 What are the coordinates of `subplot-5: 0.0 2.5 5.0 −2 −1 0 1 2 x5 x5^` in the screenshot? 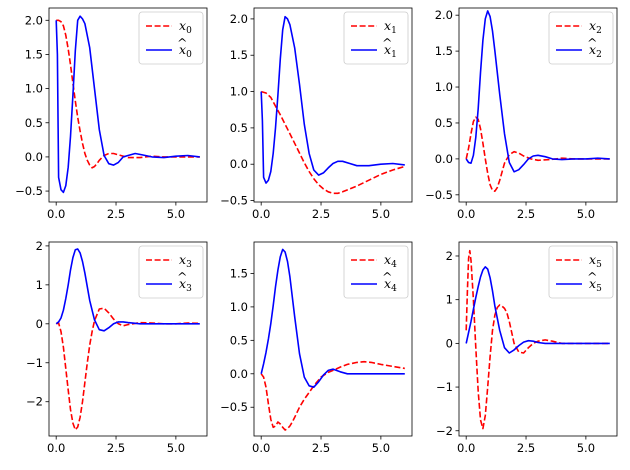 It's located at (527, 348).